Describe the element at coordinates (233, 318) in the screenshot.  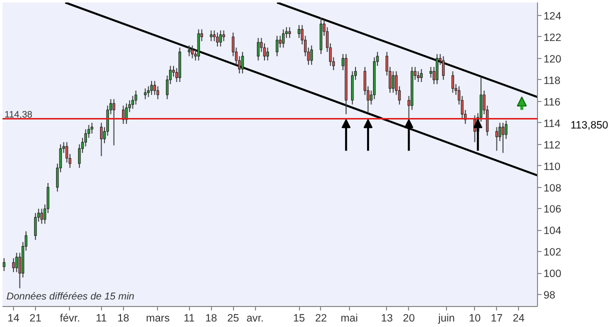
I see `x-tick-label: 25` at that location.